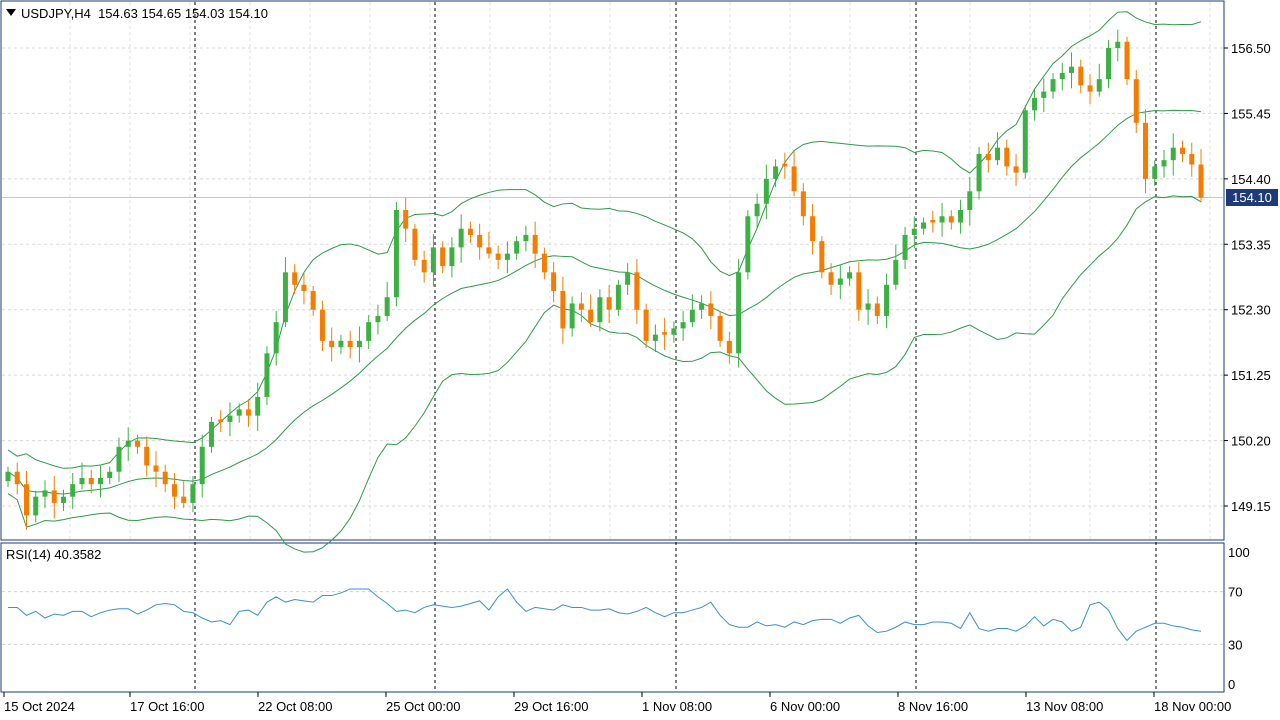 The height and width of the screenshot is (720, 1280). Describe the element at coordinates (1239, 552) in the screenshot. I see `rsi-axis-label: 100` at that location.